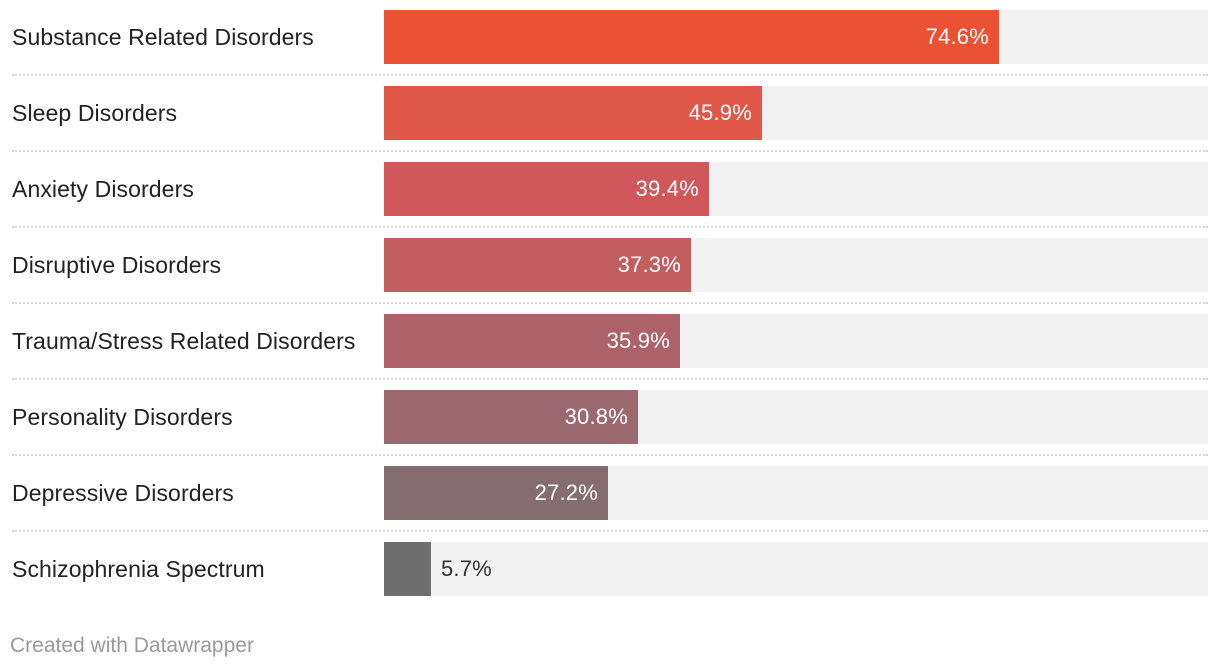 The width and height of the screenshot is (1220, 672). I want to click on footer-credit: Created with Datawrapper, so click(132, 645).